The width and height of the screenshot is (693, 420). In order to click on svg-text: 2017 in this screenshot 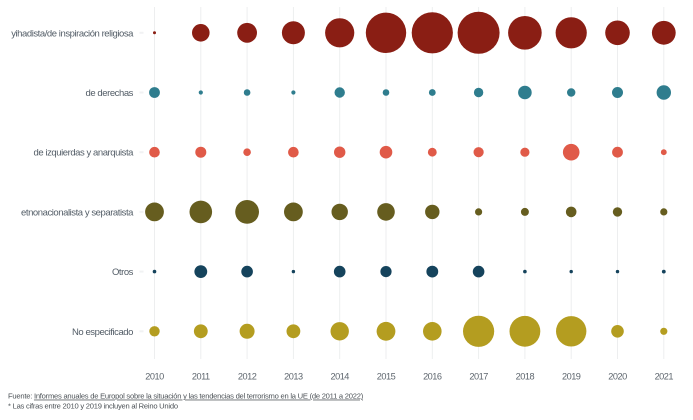, I will do `click(478, 377)`.